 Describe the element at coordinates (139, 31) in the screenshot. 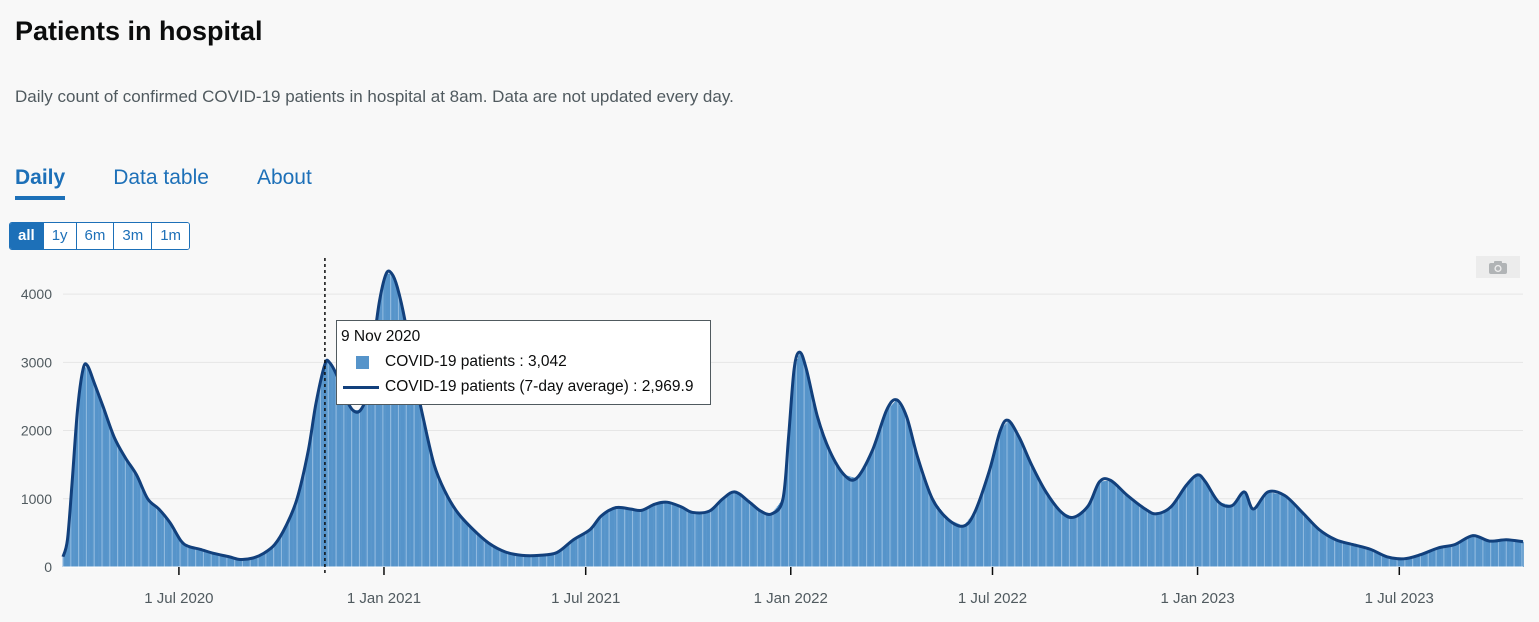

I see `page-title: Patients in hospital` at that location.